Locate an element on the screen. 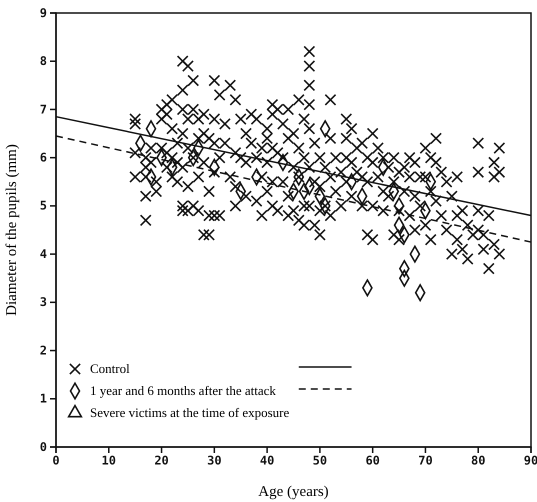 The image size is (537, 502). x-tick-label: 50 is located at coordinates (320, 461).